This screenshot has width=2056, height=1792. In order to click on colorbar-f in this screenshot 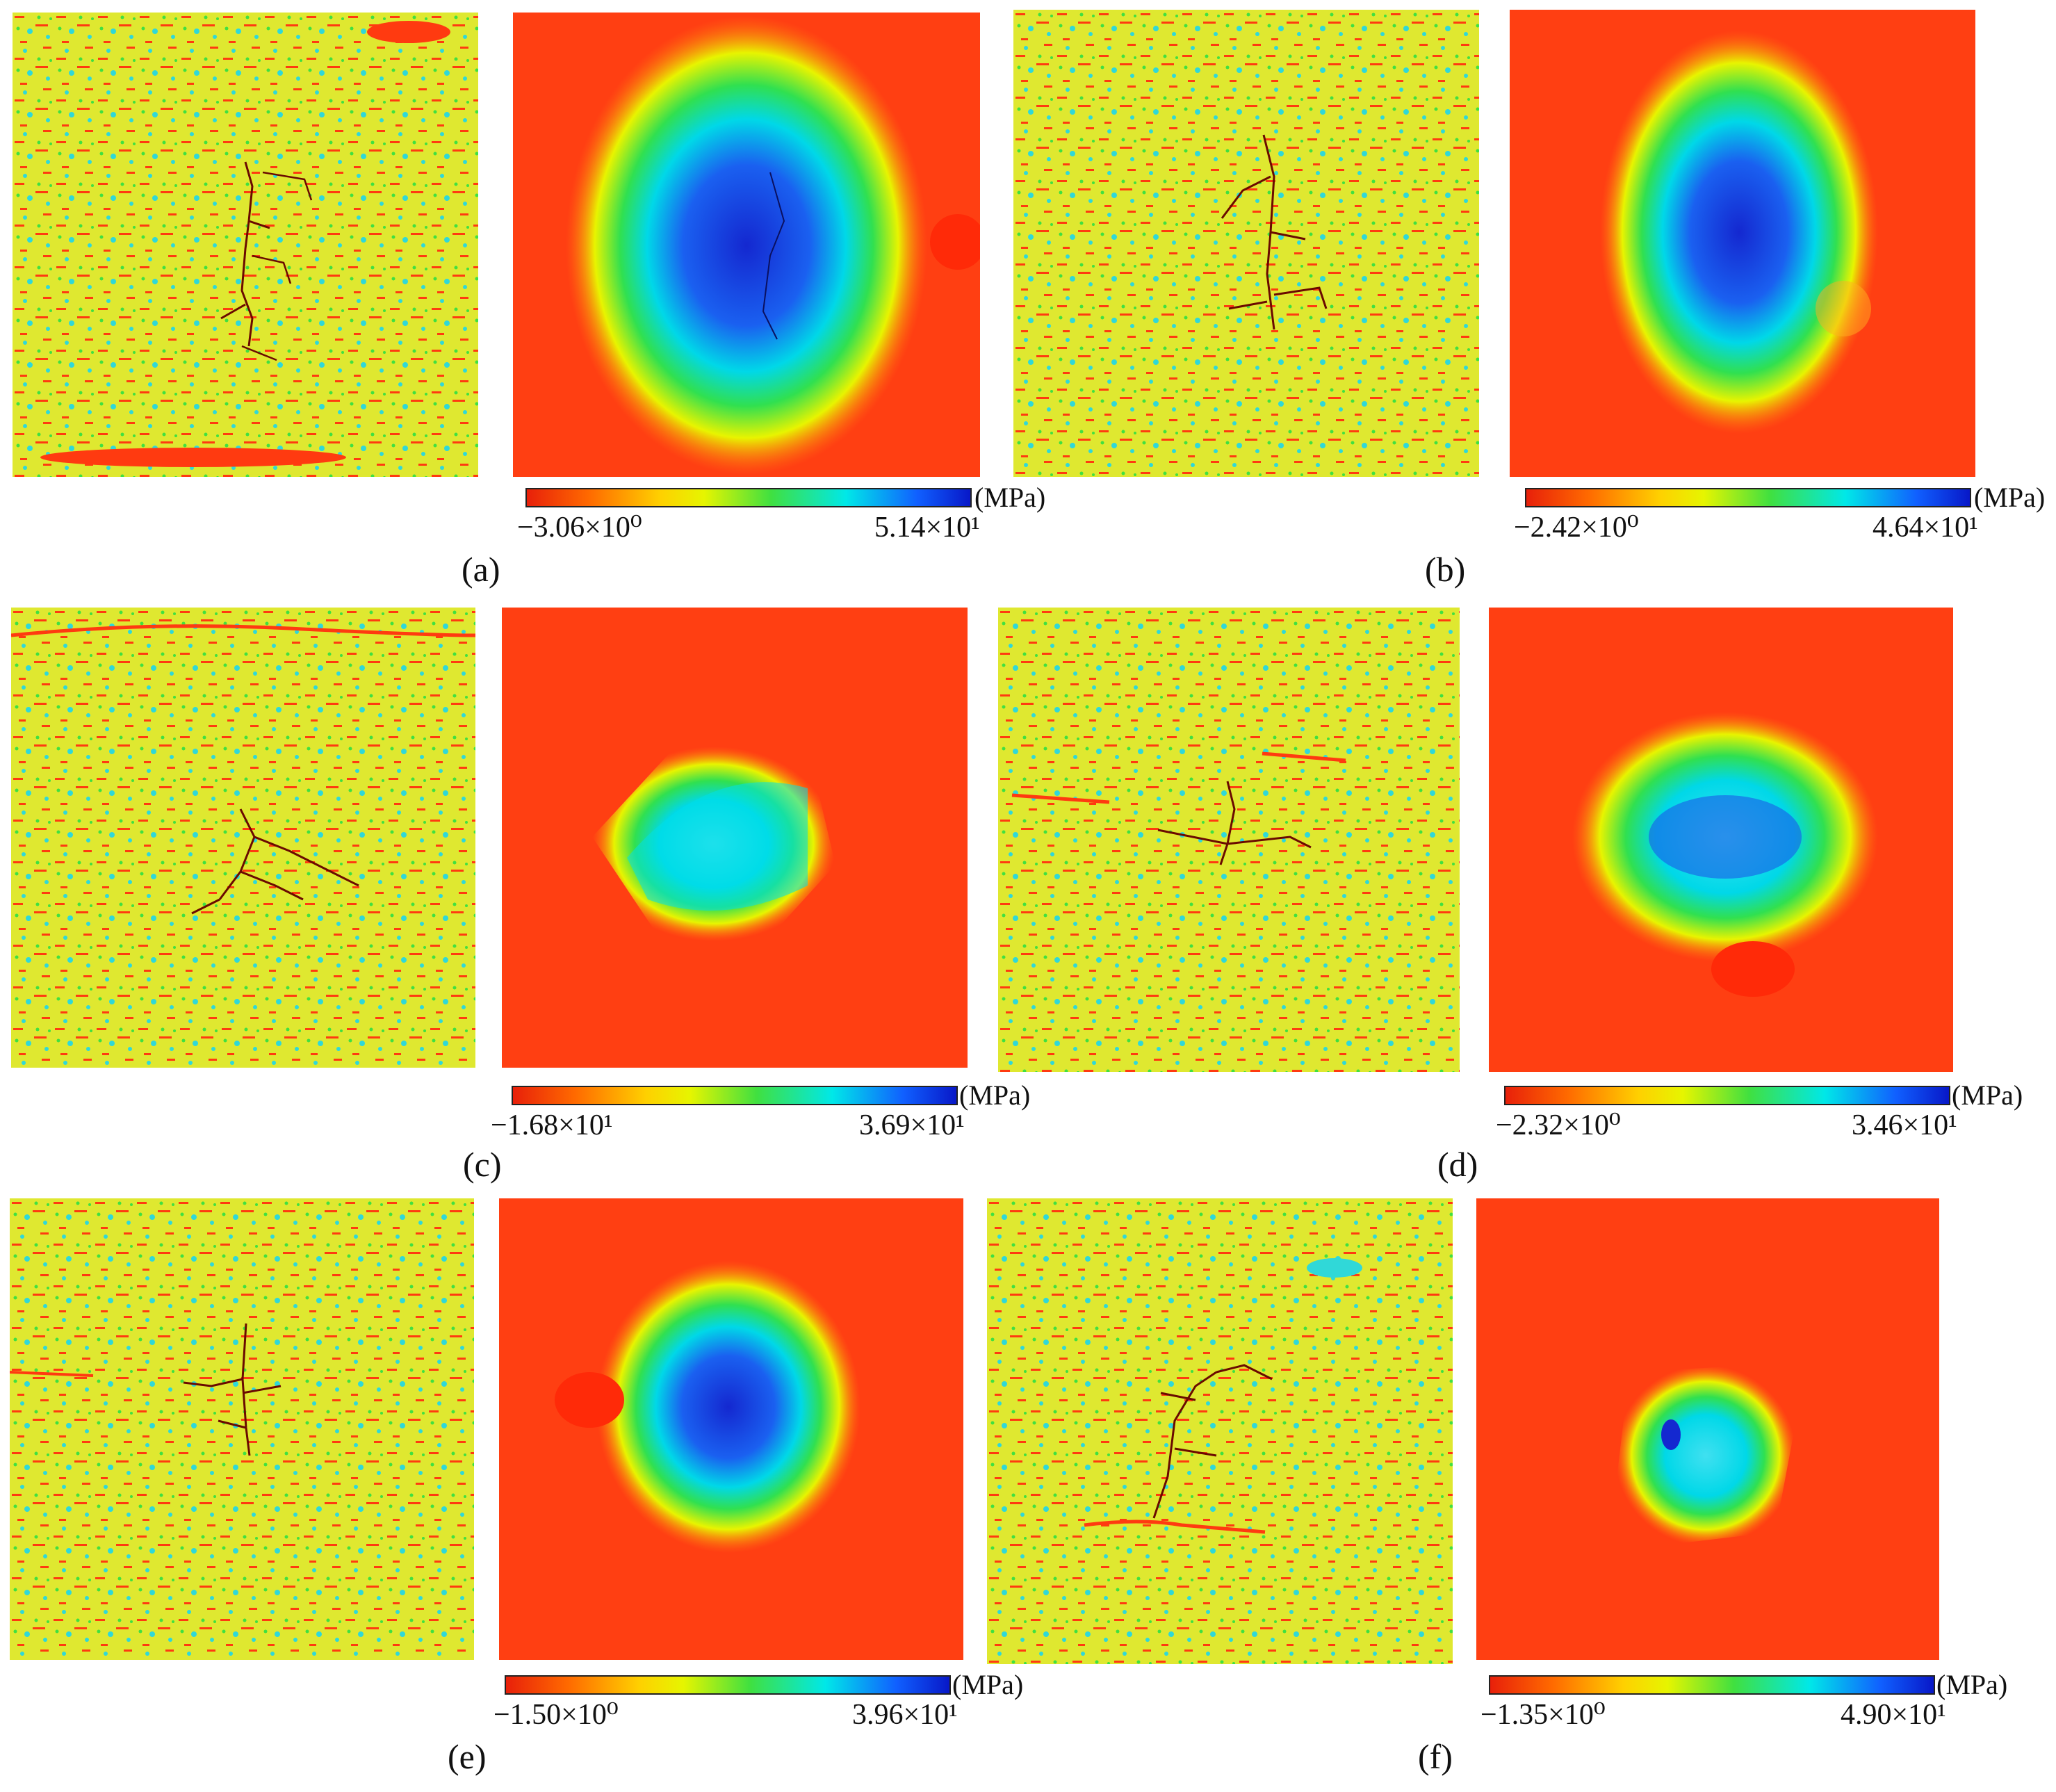, I will do `click(1712, 1685)`.